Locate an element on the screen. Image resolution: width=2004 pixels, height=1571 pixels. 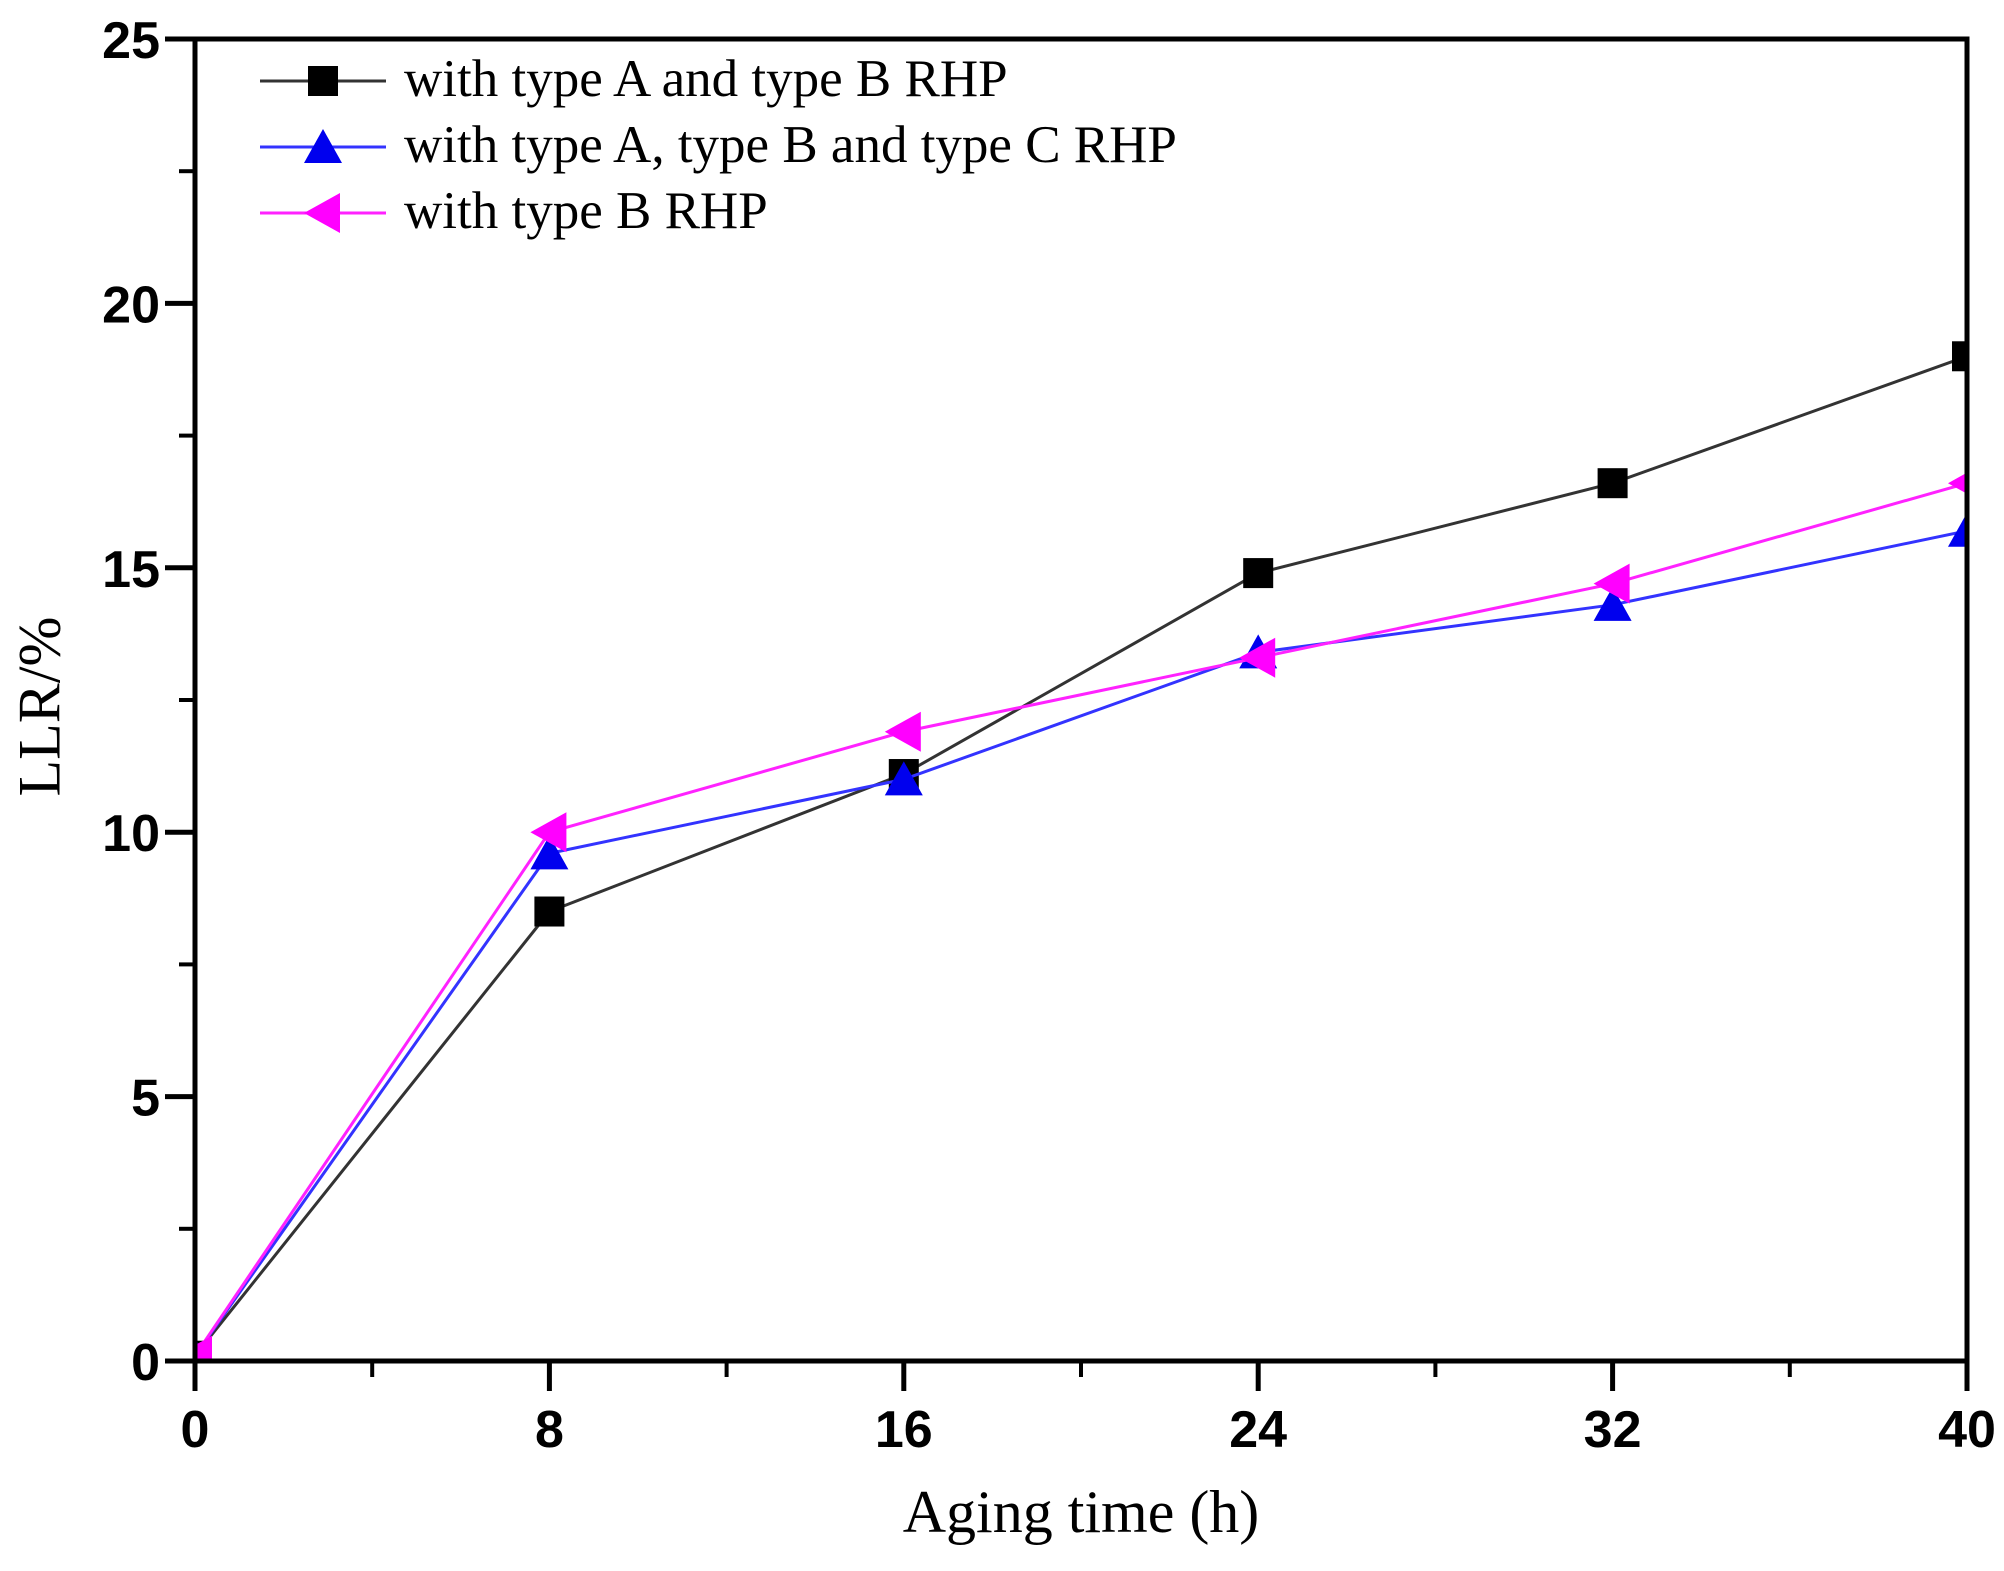
legend-item-type-b: with type B RHP is located at coordinates (717, 213).